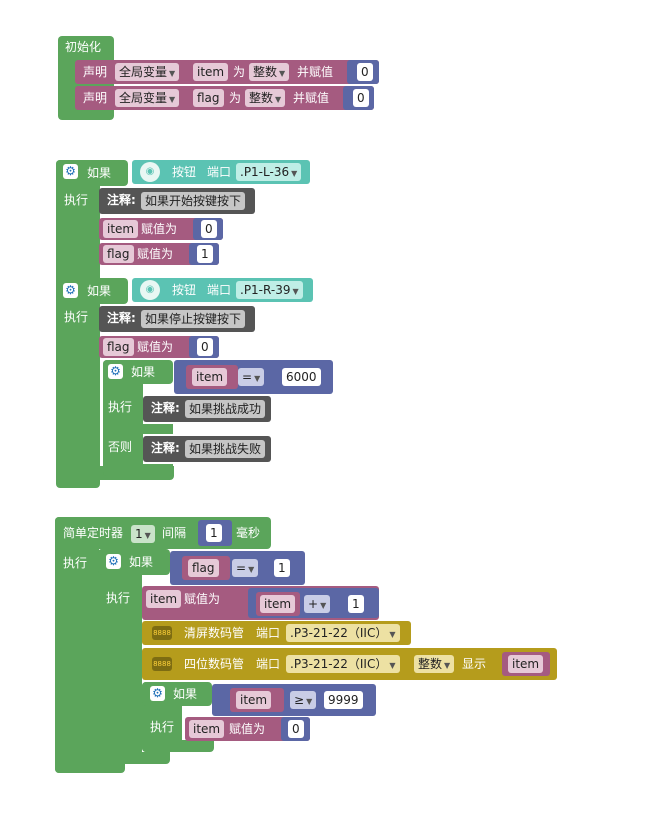 Image resolution: width=657 pixels, height=825 pixels. I want to click on set-flag-block: flag 赋值为 0, so click(159, 347).